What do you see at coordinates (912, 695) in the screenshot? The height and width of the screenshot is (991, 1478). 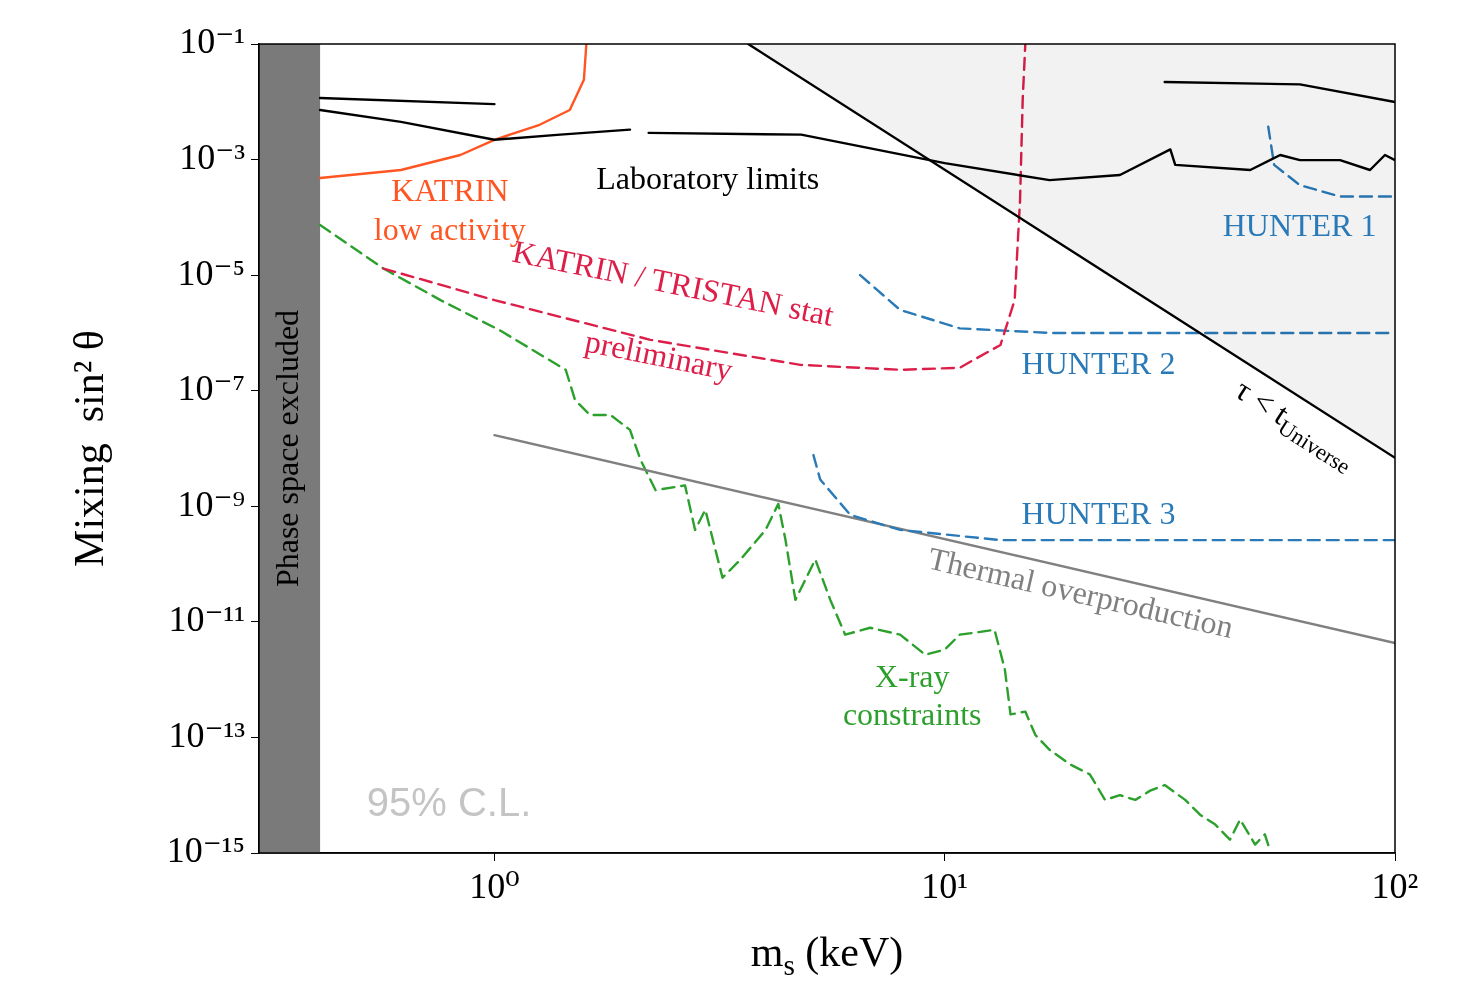 I see `series-label: X-ray constraints` at bounding box center [912, 695].